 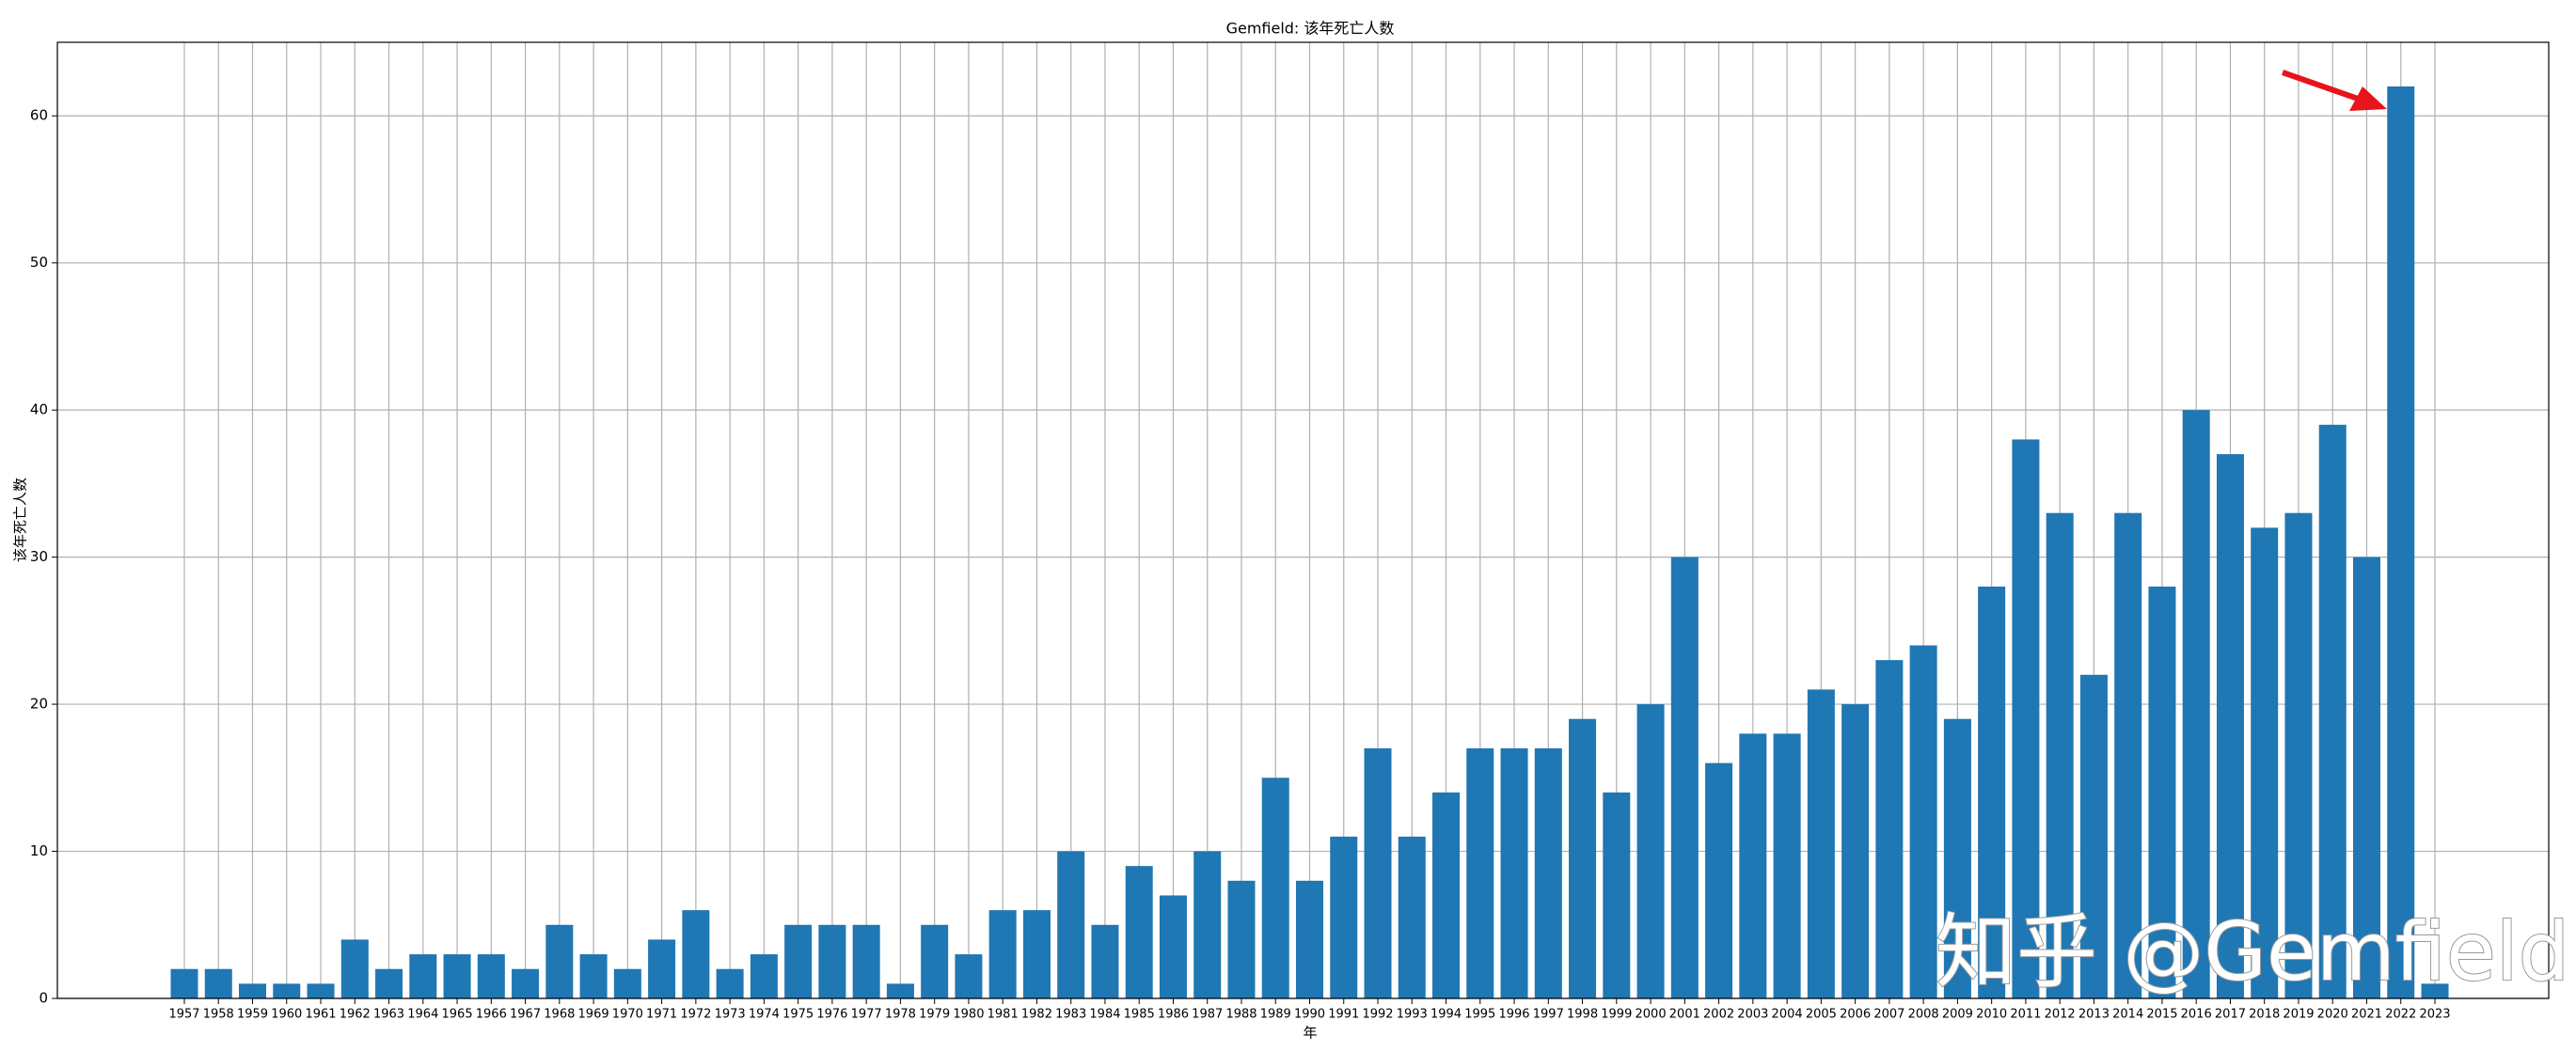 I want to click on x-tick-label: 1983, so click(x=1070, y=1015).